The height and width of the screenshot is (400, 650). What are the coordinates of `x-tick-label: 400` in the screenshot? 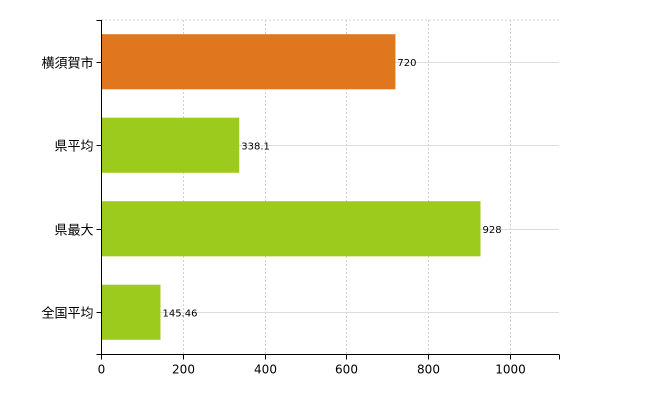 It's located at (265, 370).